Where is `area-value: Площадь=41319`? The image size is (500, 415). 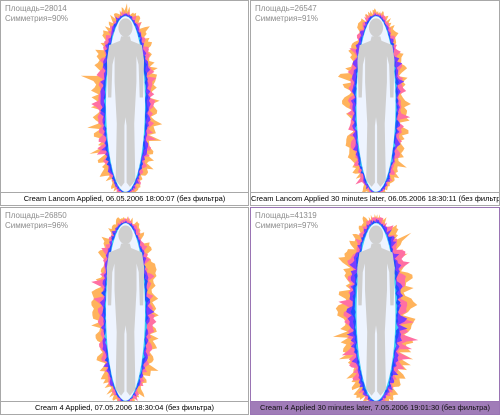
area-value: Площадь=41319 is located at coordinates (286, 215).